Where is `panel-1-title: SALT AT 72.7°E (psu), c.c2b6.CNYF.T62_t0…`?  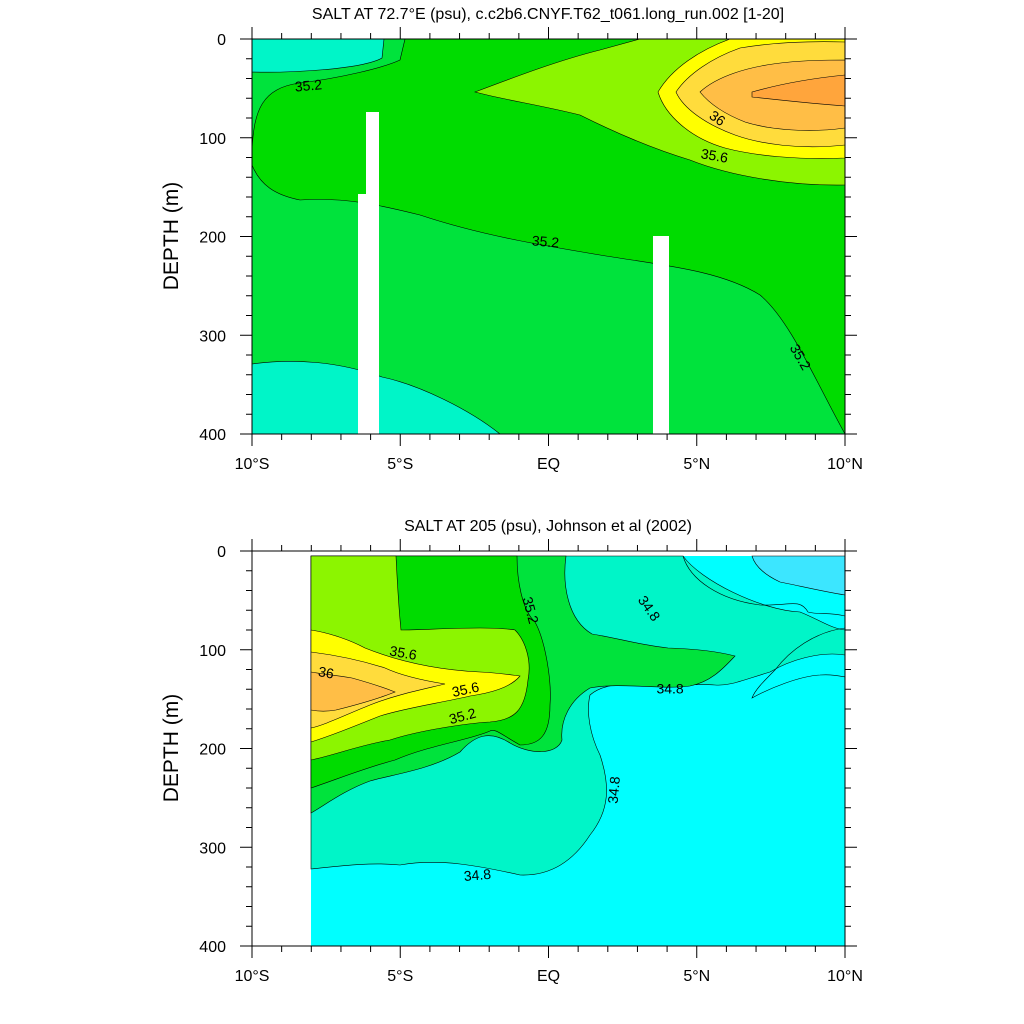
panel-1-title: SALT AT 72.7°E (psu), c.c2b6.CNYF.T62_t0… is located at coordinates (548, 14).